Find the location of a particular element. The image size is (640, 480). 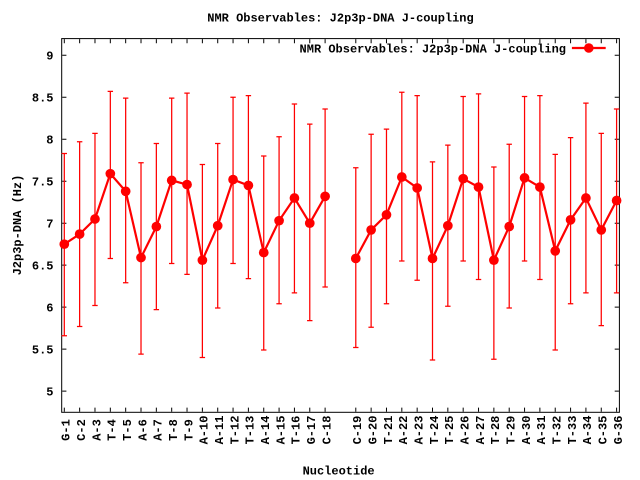

svg-text: Nucleotide is located at coordinates (339, 472).